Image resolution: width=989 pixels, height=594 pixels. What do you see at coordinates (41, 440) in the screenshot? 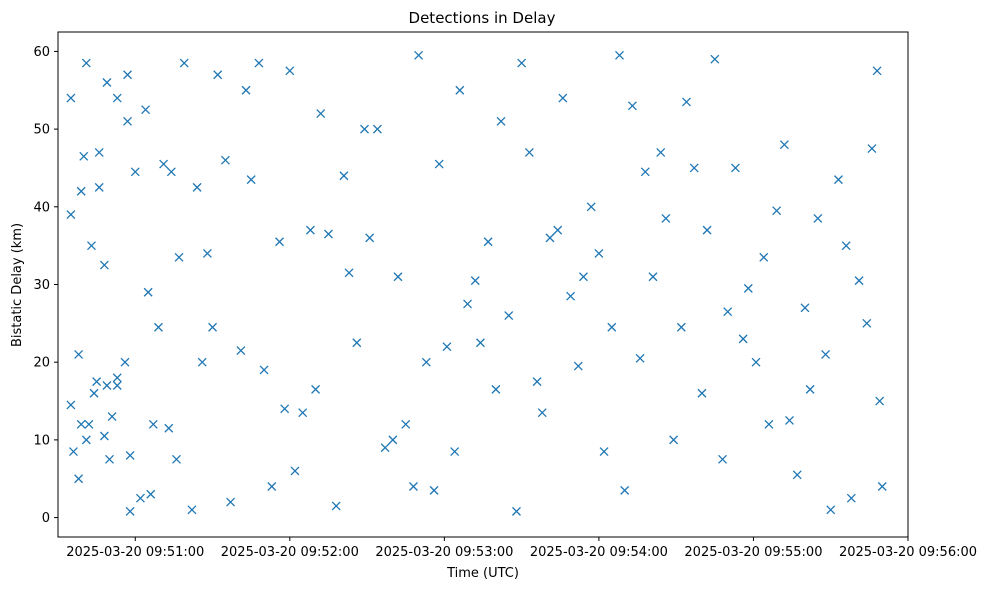
I see `y-tick-label: 10` at bounding box center [41, 440].